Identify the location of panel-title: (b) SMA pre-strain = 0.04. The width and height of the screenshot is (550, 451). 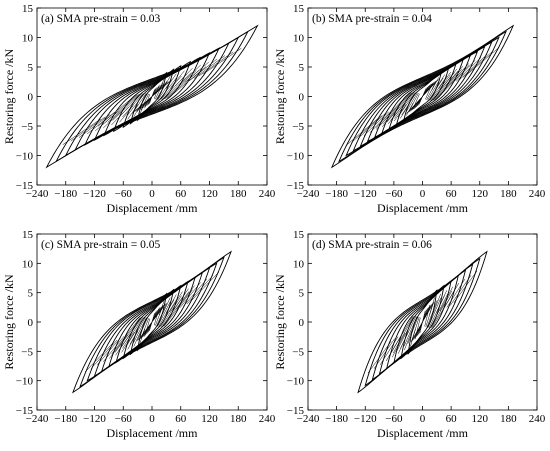
(372, 19).